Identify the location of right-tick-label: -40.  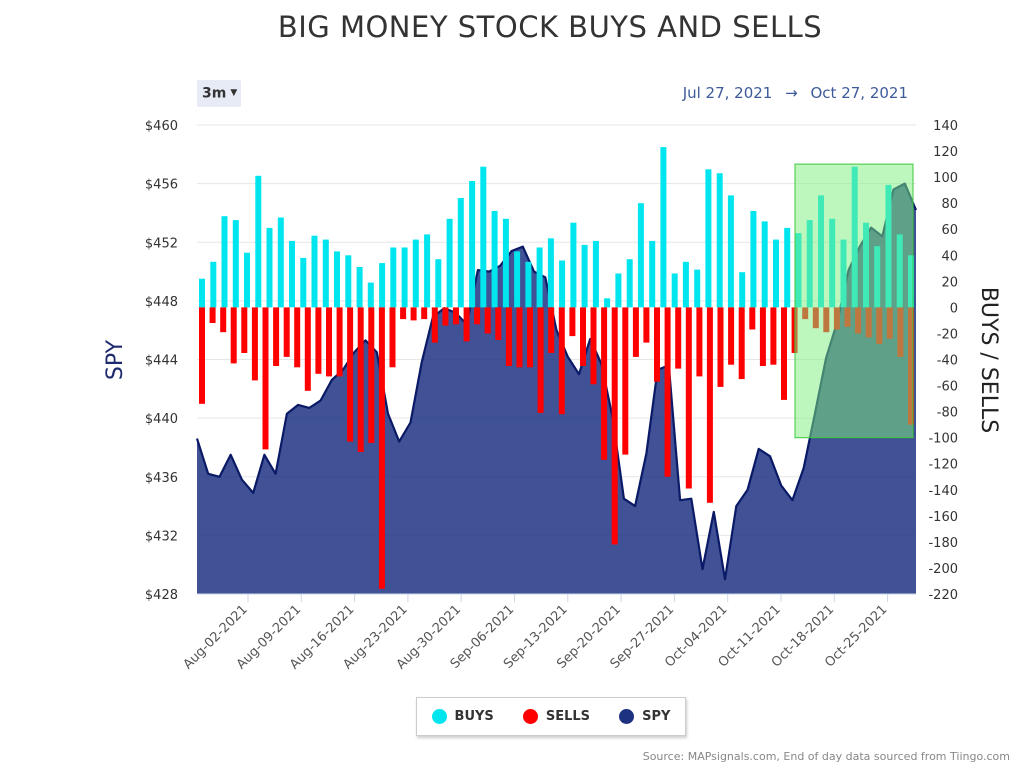
(947, 361).